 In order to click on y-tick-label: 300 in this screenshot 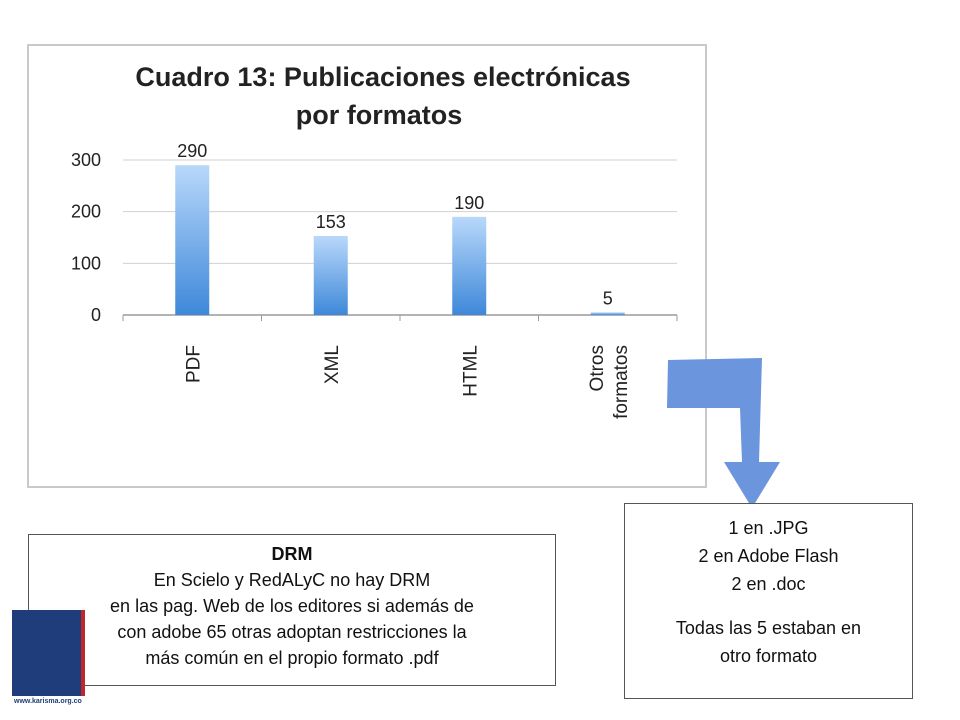, I will do `click(86, 160)`.